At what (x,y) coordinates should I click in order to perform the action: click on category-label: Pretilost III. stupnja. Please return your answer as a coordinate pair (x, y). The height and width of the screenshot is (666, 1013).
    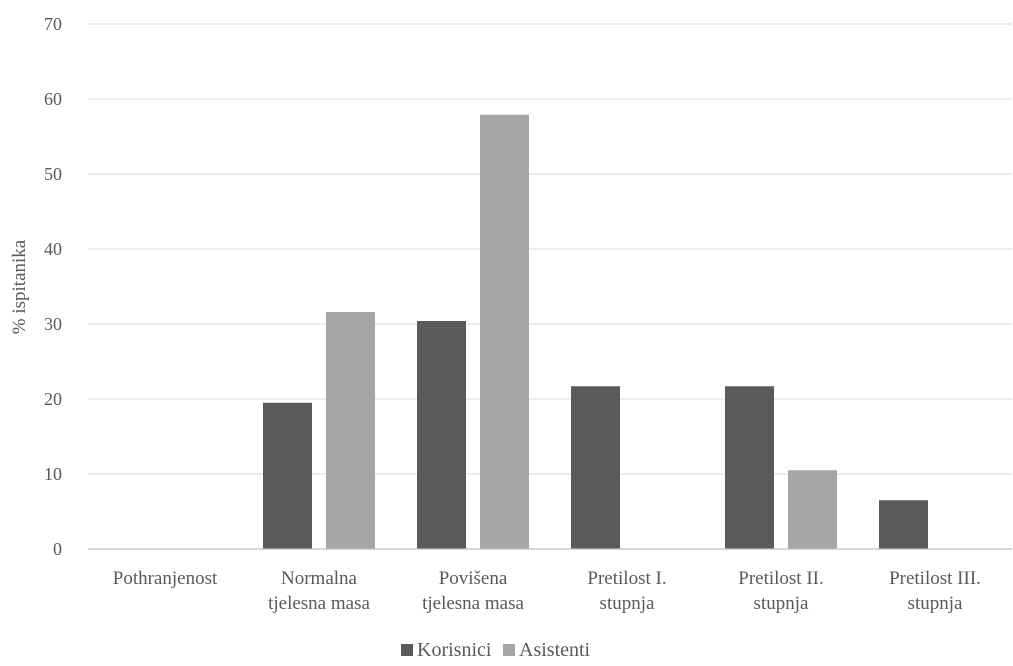
    Looking at the image, I should click on (935, 591).